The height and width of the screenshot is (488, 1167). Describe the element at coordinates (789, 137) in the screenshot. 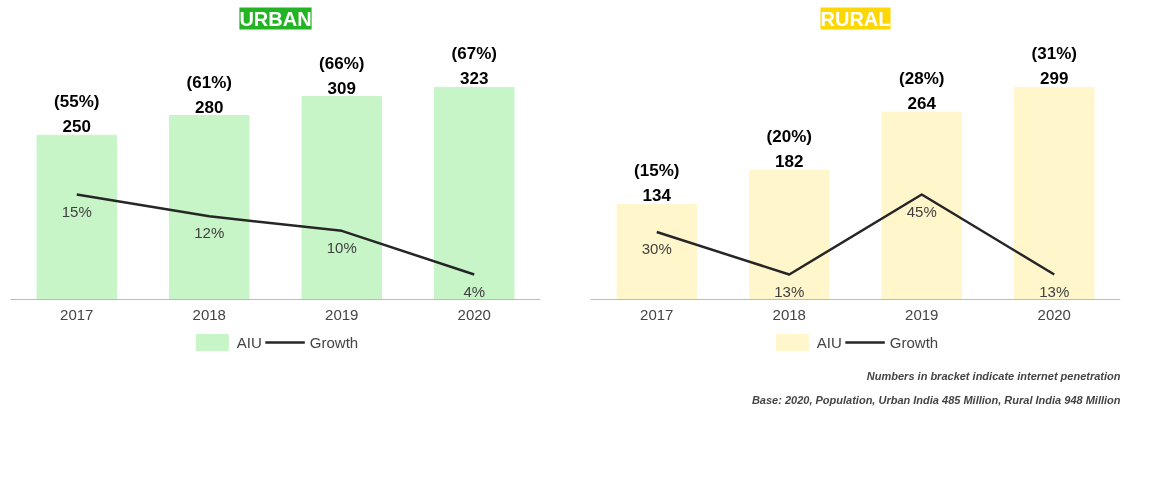

I see `annotation: (20%)` at that location.